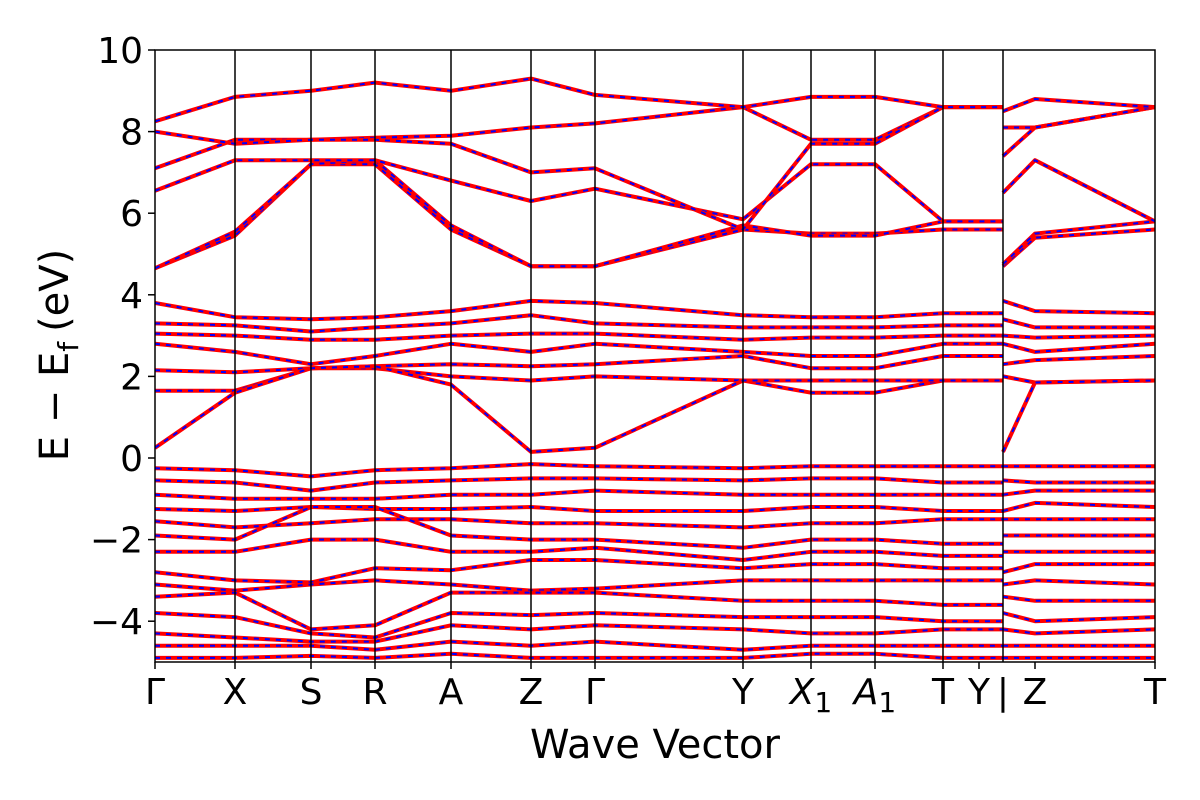 The height and width of the screenshot is (800, 1200). What do you see at coordinates (655, 745) in the screenshot?
I see `x-axis-title: Wave Vector` at bounding box center [655, 745].